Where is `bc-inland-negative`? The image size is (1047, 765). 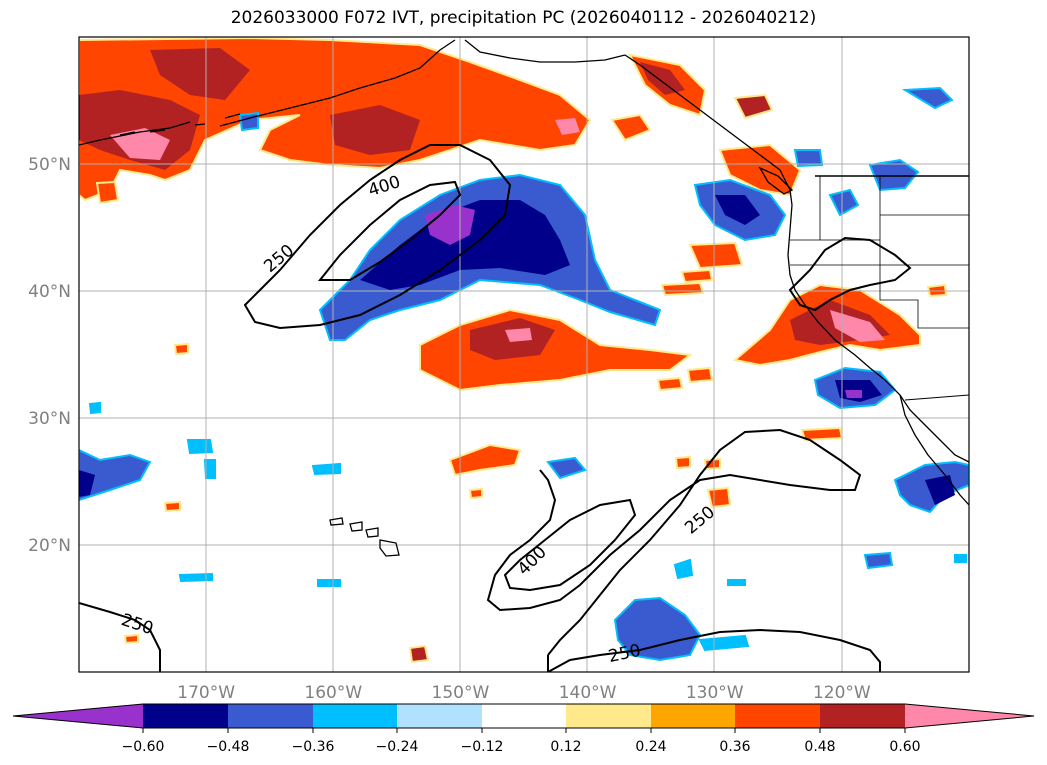
bc-inland-negative is located at coordinates (894, 175).